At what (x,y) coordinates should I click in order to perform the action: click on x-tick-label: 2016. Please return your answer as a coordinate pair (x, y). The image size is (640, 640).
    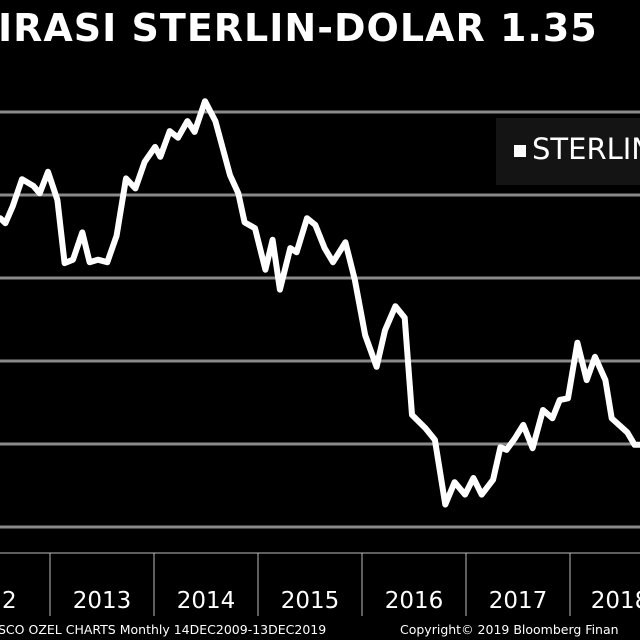
    Looking at the image, I should click on (414, 601).